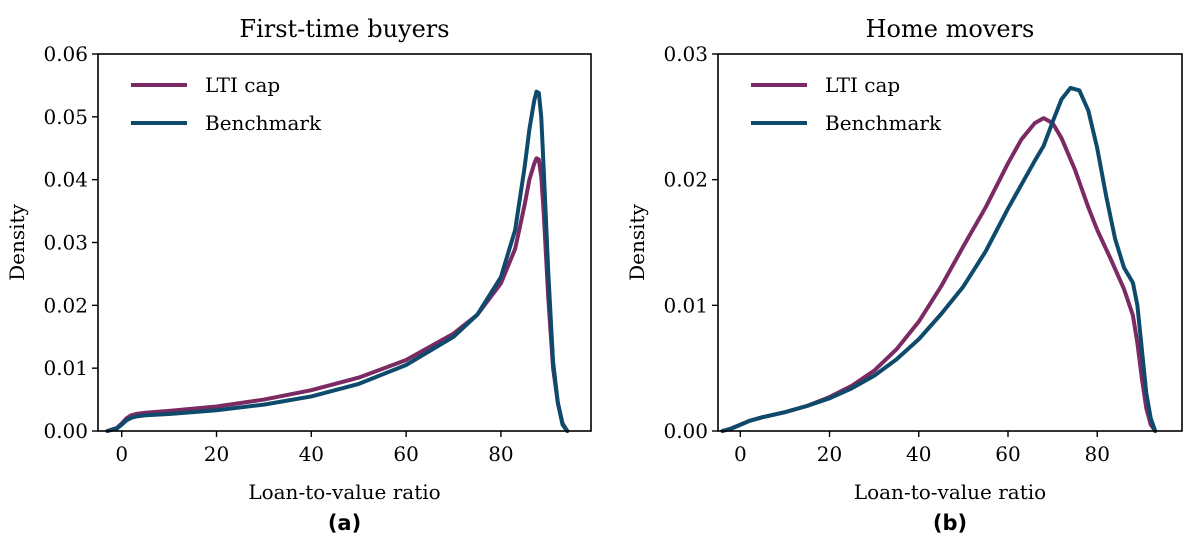 The height and width of the screenshot is (540, 1192). What do you see at coordinates (344, 29) in the screenshot?
I see `chart-title: First-time buyers` at bounding box center [344, 29].